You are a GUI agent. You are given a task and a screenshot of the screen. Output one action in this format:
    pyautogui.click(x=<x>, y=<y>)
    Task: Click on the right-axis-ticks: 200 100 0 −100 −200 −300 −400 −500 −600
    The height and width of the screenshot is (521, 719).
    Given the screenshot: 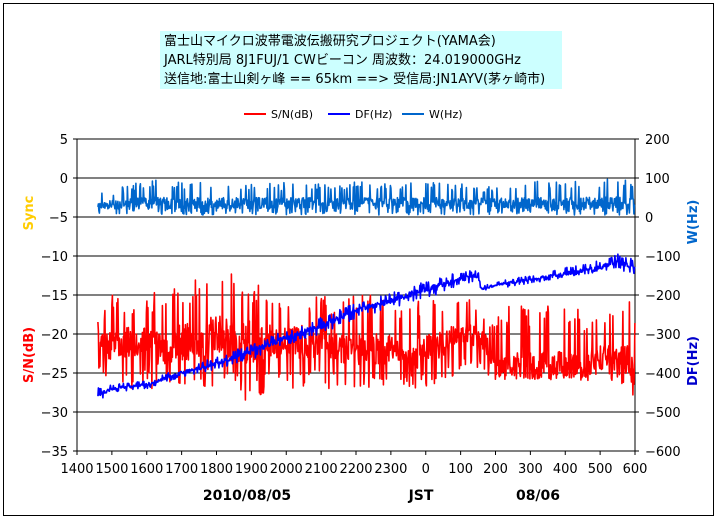 What is the action you would take?
    pyautogui.click(x=658, y=296)
    